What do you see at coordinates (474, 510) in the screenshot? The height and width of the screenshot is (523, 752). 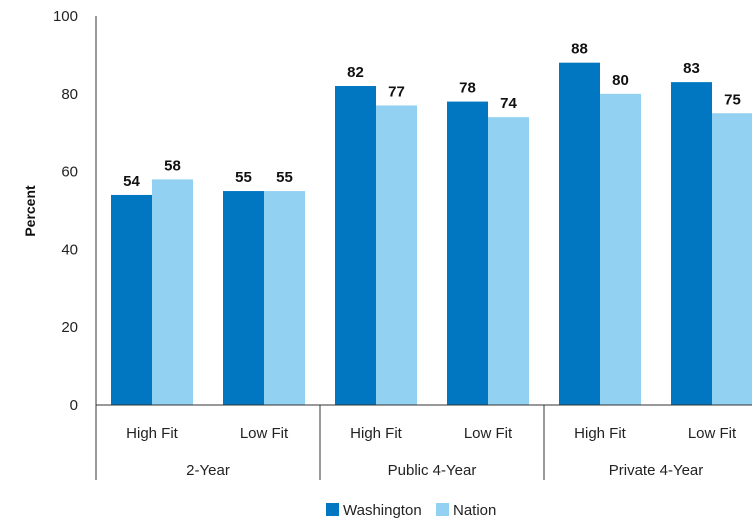 I see `legend-label-nation: Nation` at bounding box center [474, 510].